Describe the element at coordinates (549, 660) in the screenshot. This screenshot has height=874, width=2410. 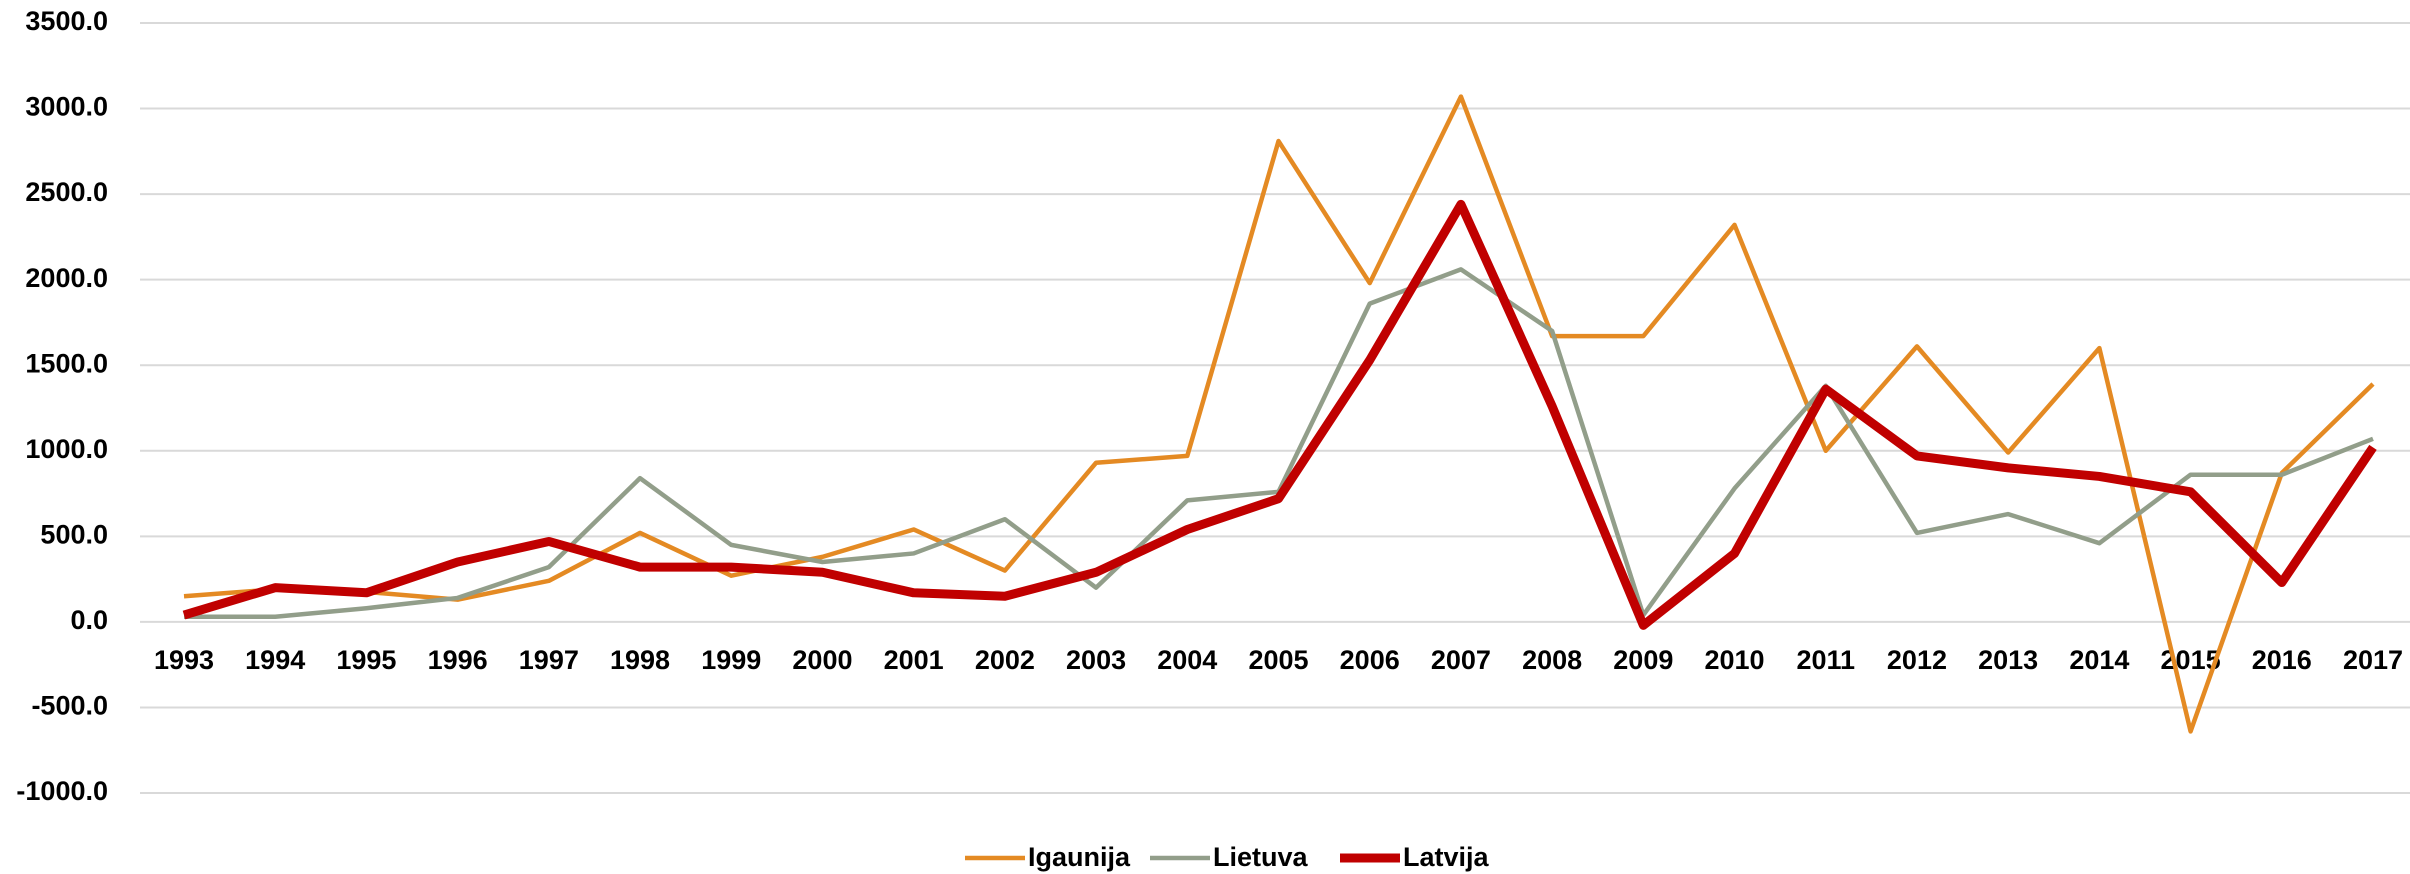
I see `x-tick-label: 1997` at that location.